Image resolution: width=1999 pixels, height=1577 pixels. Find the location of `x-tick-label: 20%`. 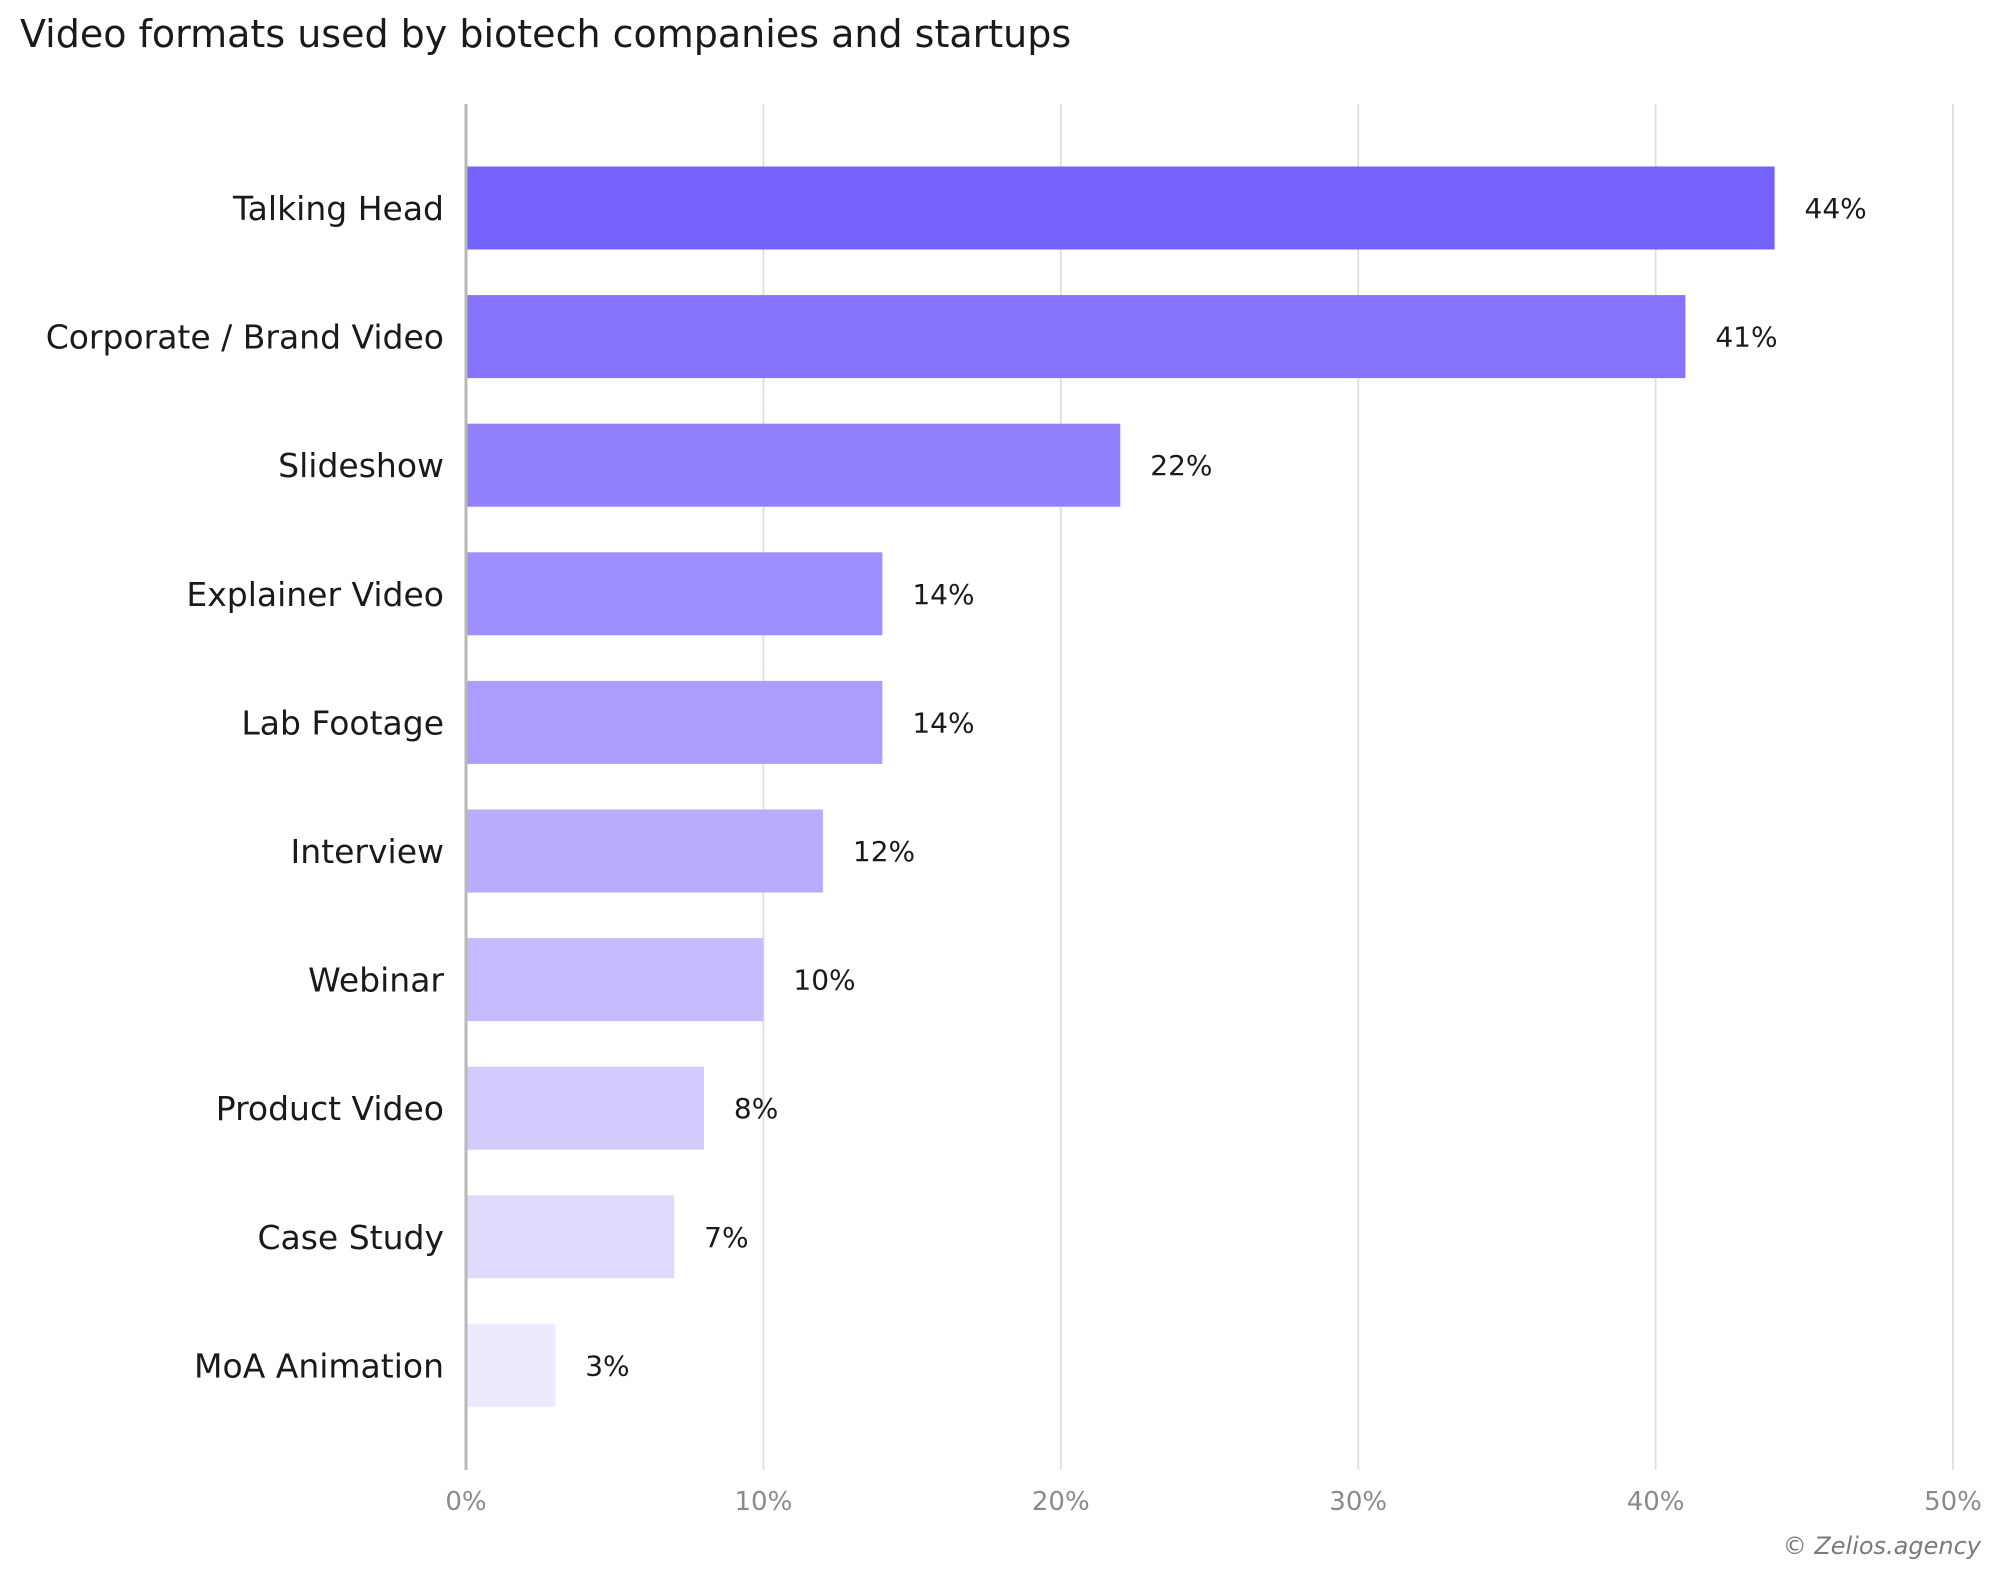

x-tick-label: 20% is located at coordinates (1061, 1502).